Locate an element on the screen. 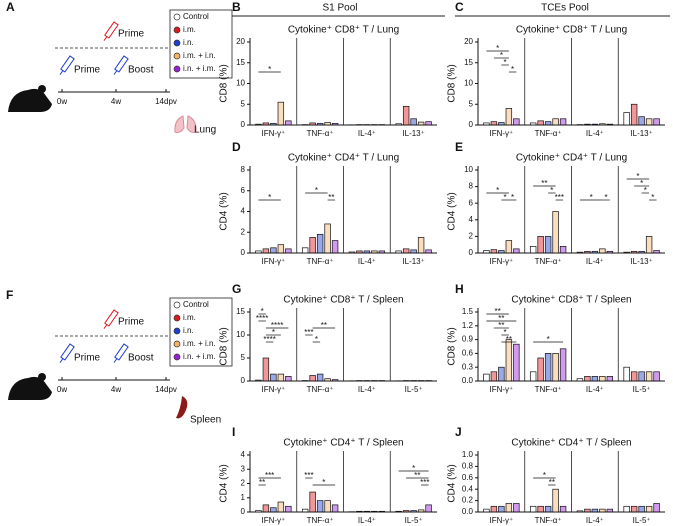  chart-title: Cytokine⁺ CD4⁺ T / Lung is located at coordinates (571, 158).